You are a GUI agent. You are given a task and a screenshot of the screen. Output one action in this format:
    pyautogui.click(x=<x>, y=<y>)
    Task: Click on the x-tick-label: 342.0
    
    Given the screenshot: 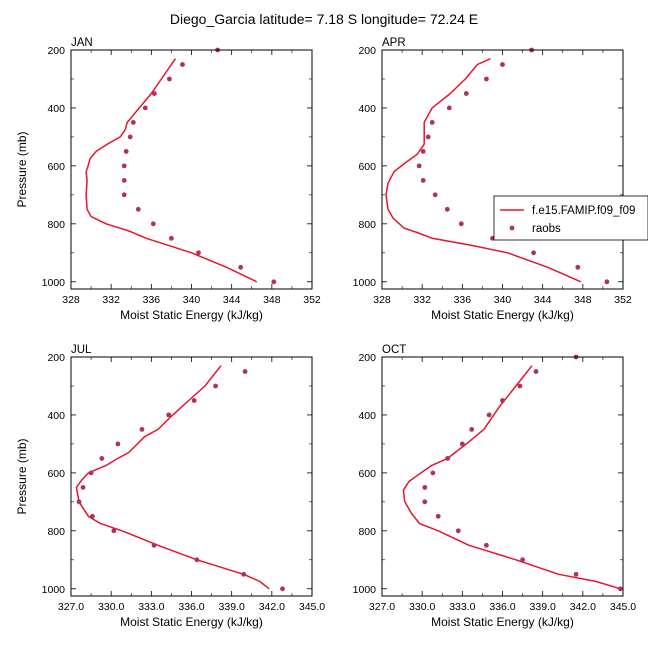 What is the action you would take?
    pyautogui.click(x=583, y=607)
    